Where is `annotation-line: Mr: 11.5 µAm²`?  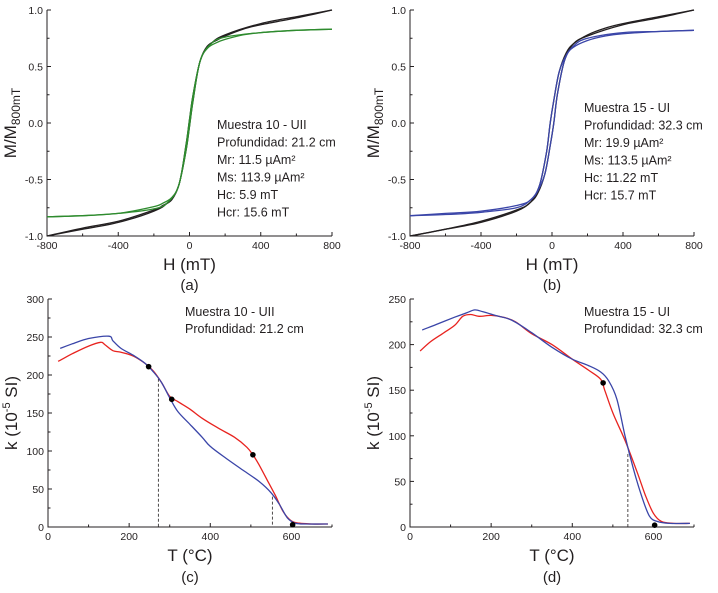 annotation-line: Mr: 11.5 µAm² is located at coordinates (256, 160).